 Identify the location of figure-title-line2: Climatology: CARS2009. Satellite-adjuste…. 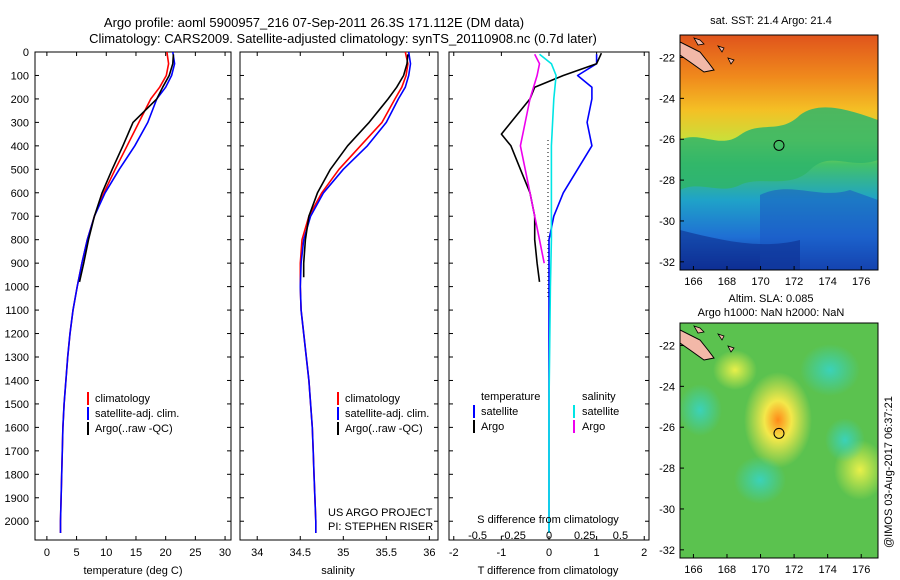
(343, 38).